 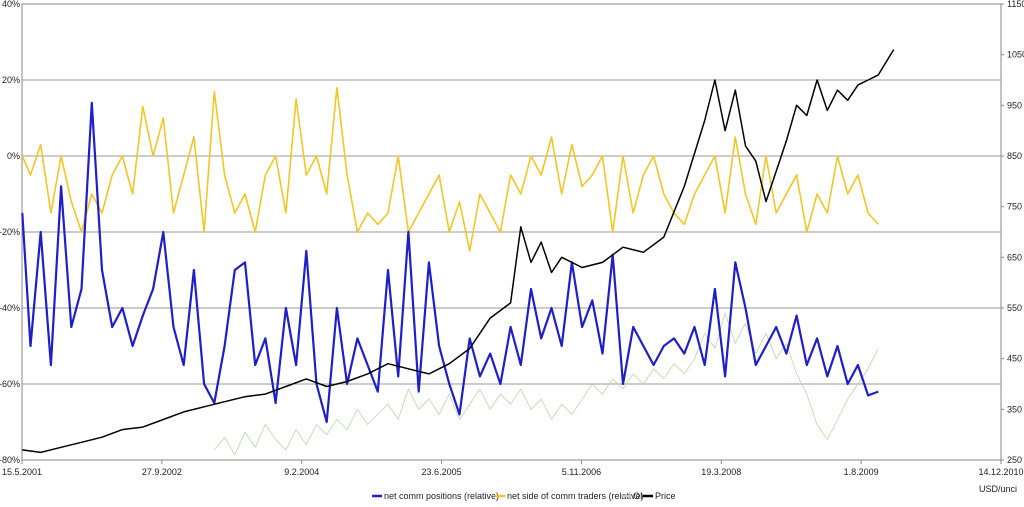 I want to click on x-tick-label: 19.3.2008, so click(x=721, y=472).